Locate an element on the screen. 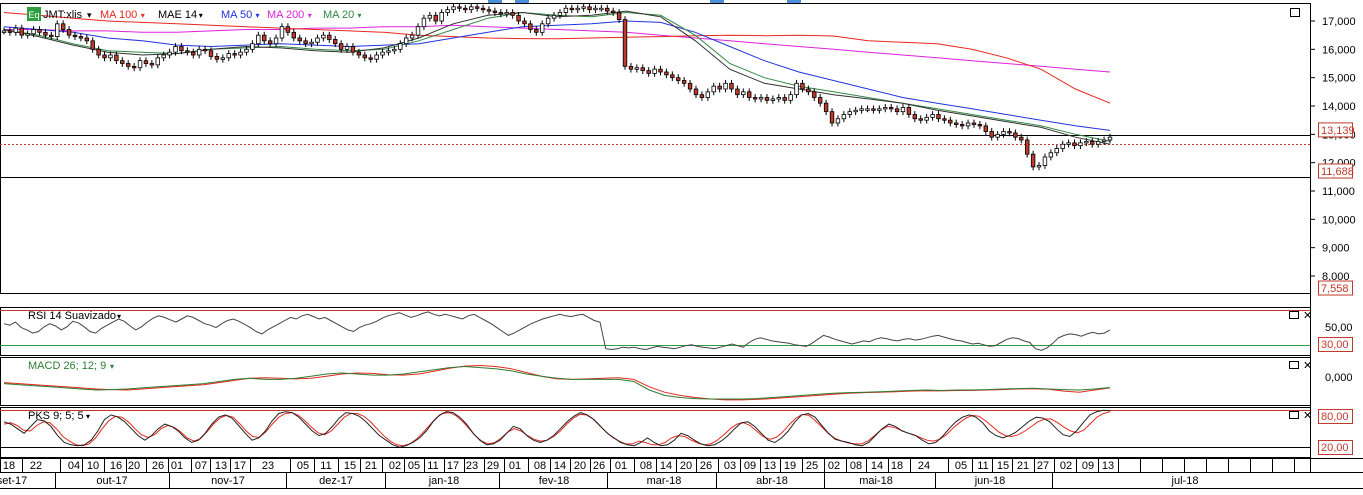  macd-dropdown-icon: ▾ is located at coordinates (112, 366).